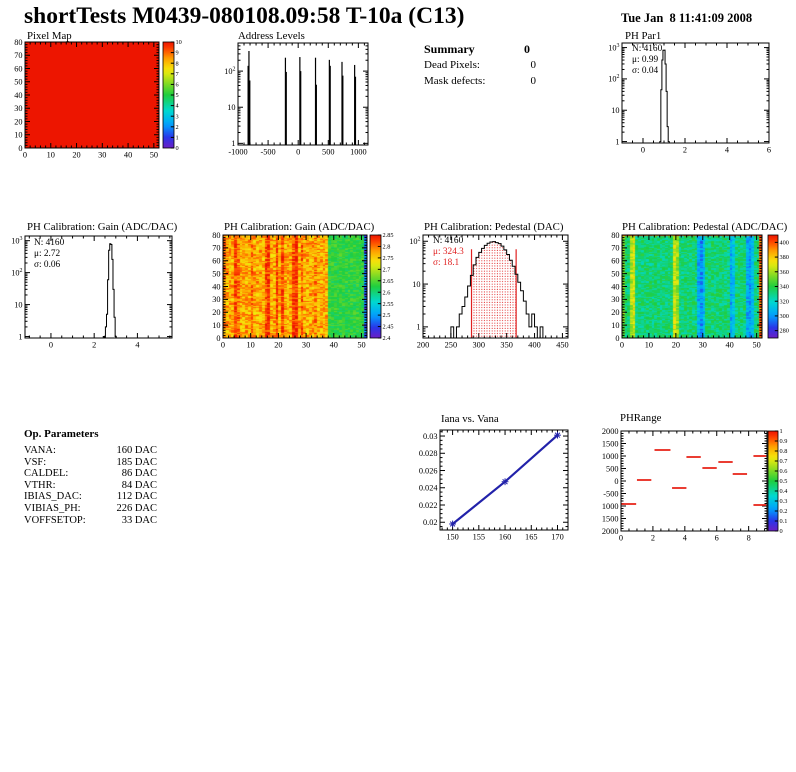  What do you see at coordinates (784, 316) in the screenshot?
I see `svg-text: 300` at bounding box center [784, 316].